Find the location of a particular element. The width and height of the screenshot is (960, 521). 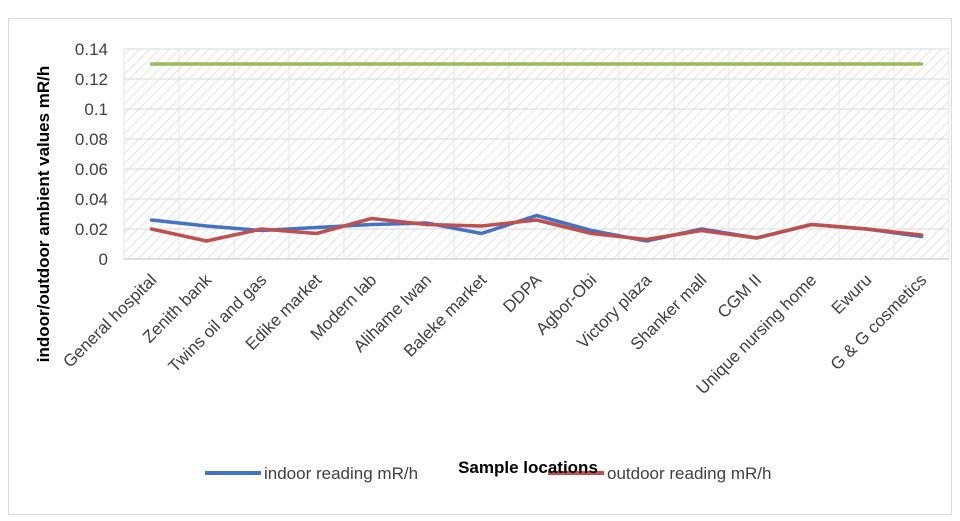

y-tick-label: 0.06 is located at coordinates (91, 169).